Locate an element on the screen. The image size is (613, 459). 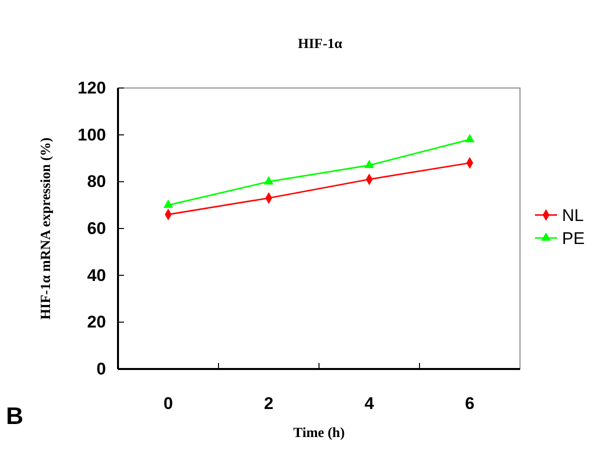
y-axis-title: HIF-1α mRNA expression (%) is located at coordinates (46, 228).